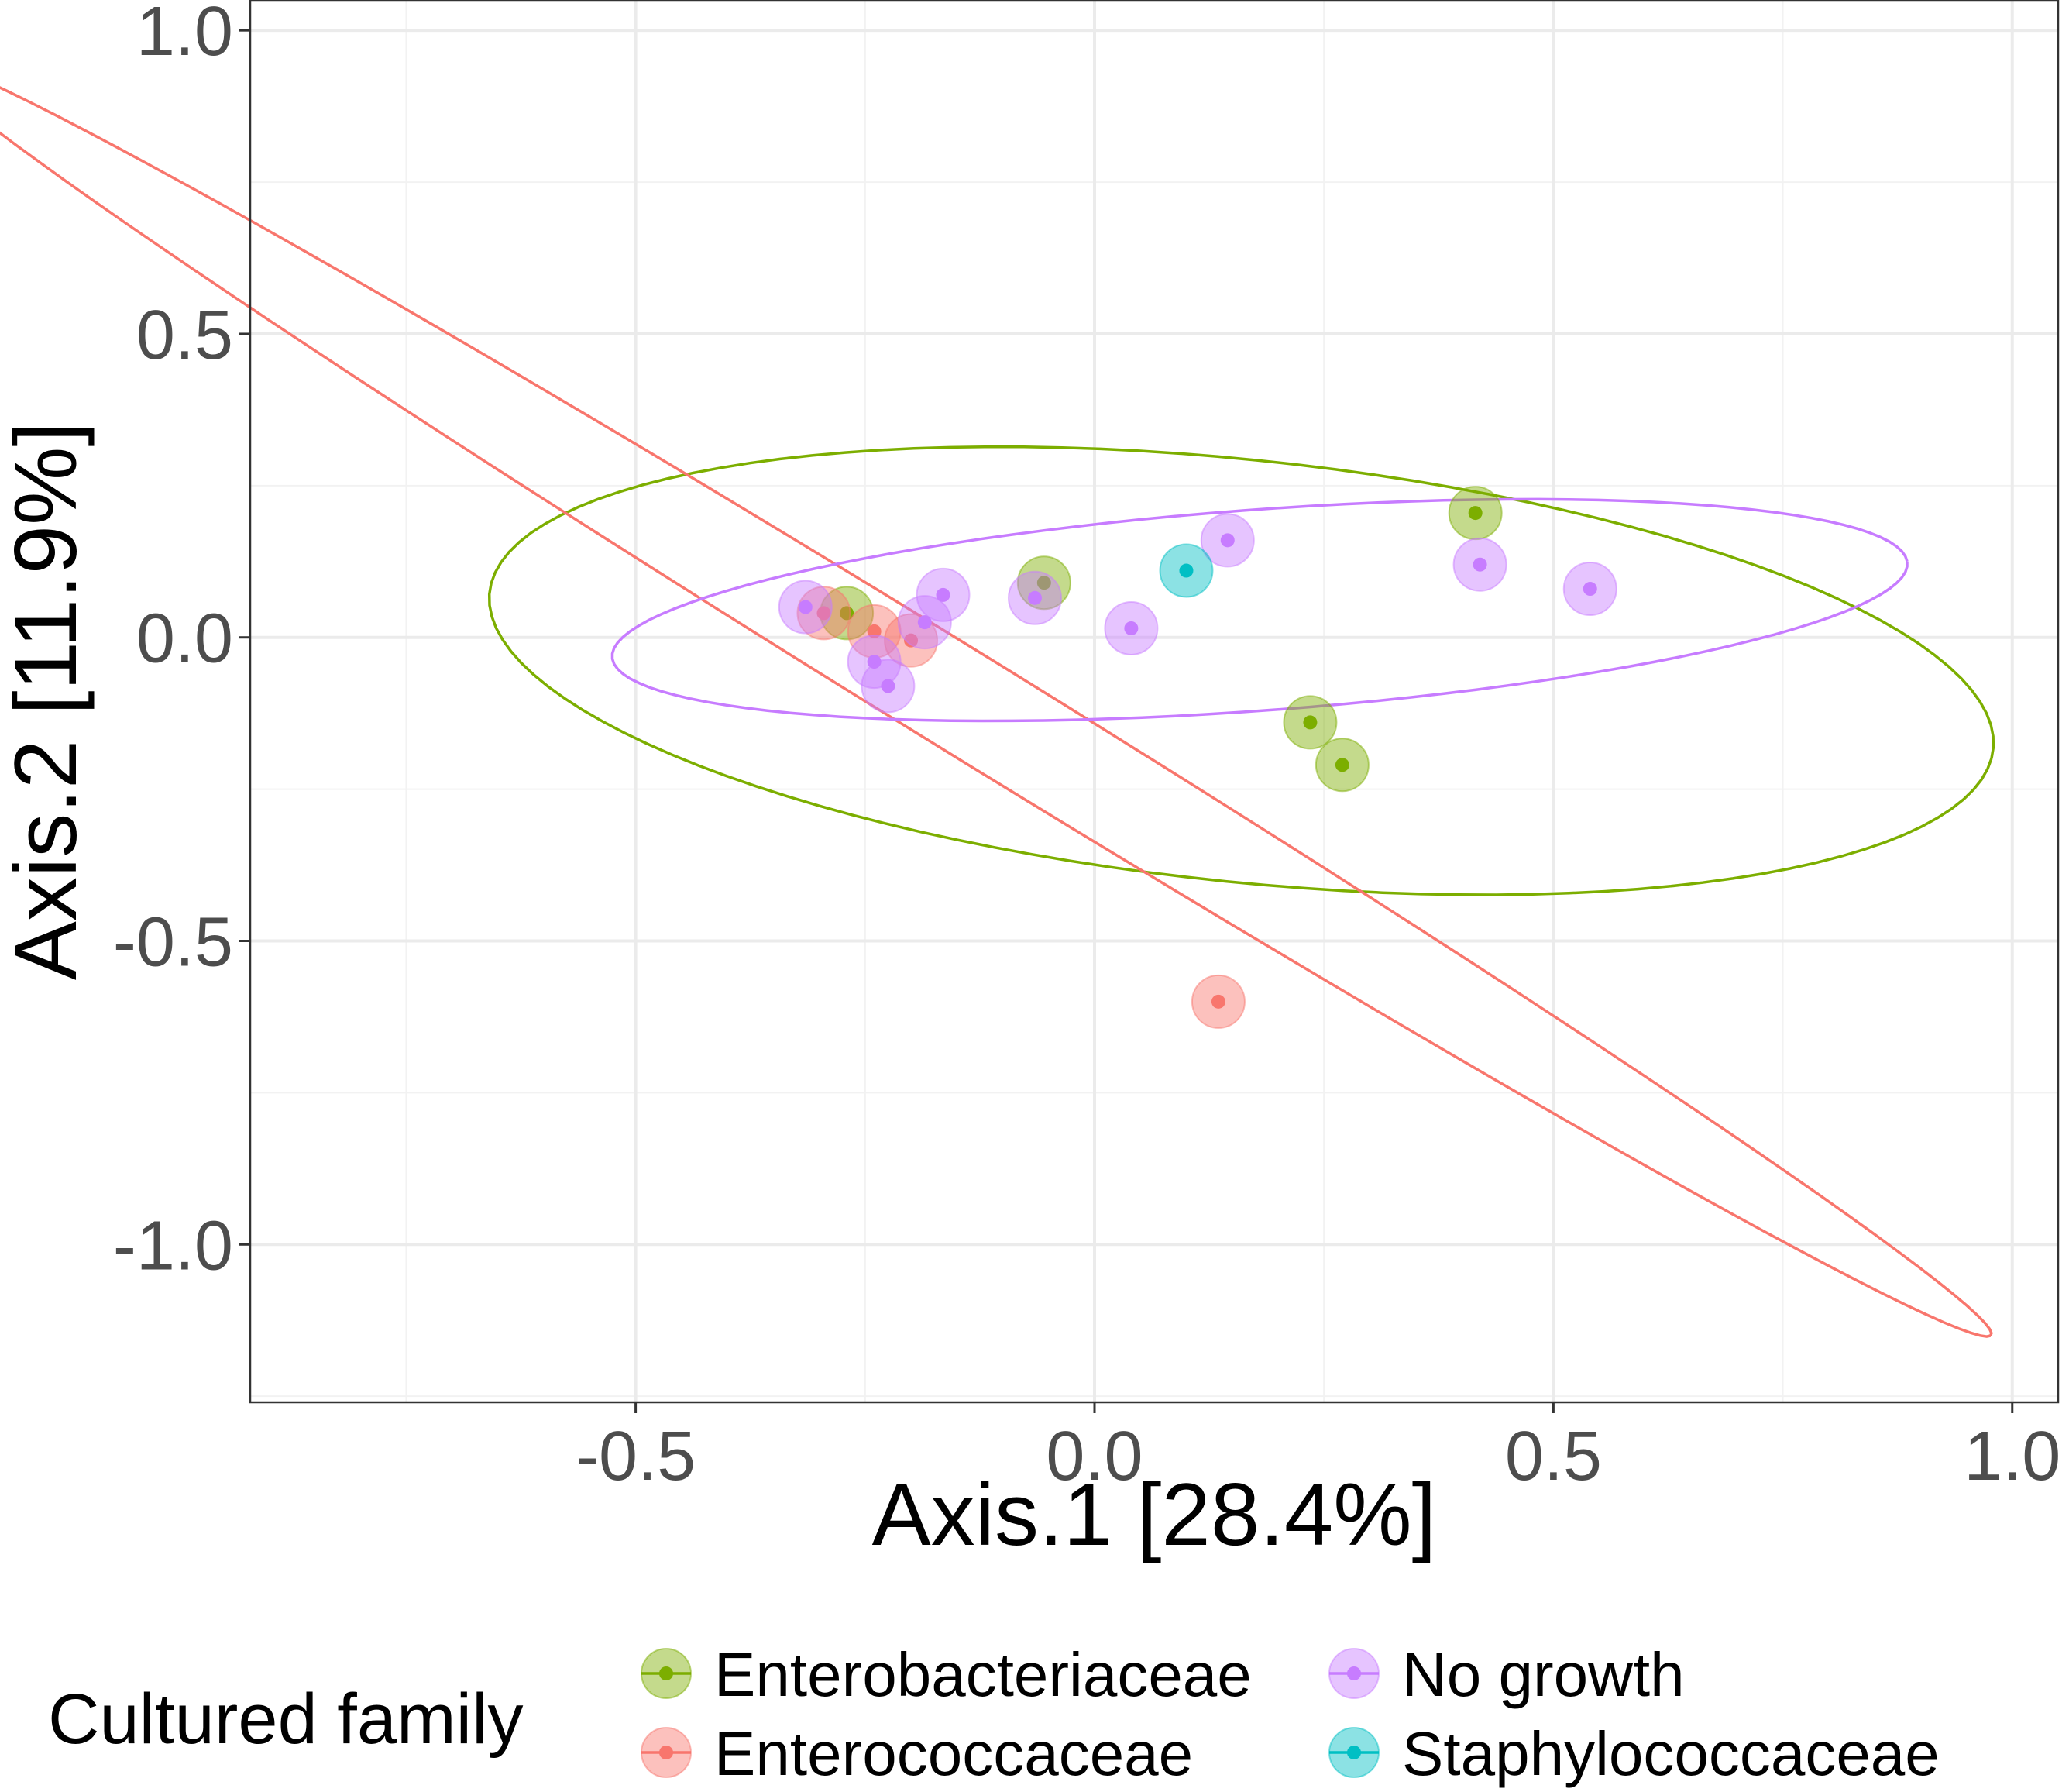 The width and height of the screenshot is (2069, 1792). Describe the element at coordinates (1186, 570) in the screenshot. I see `point-staphylococcaceae` at that location.